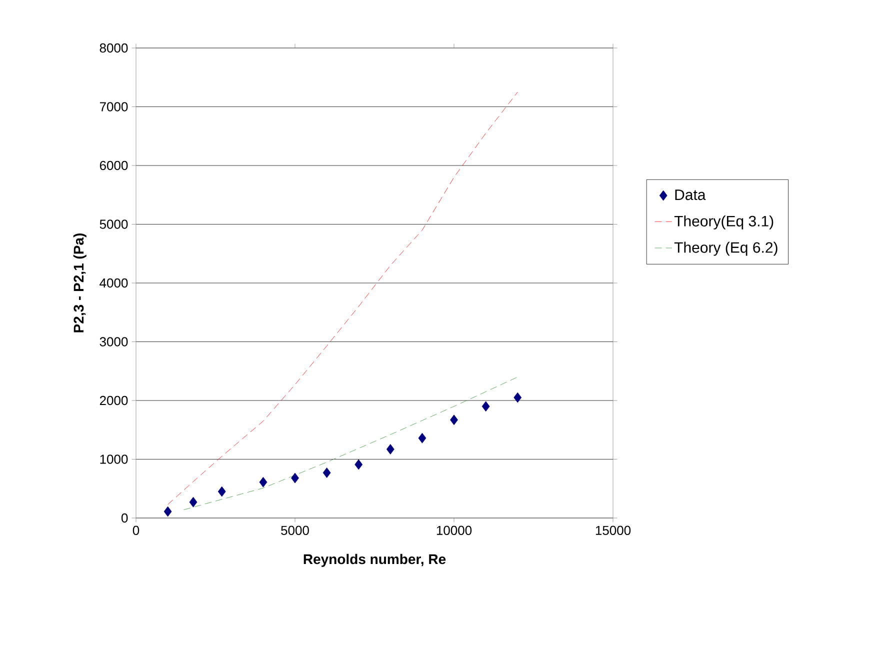 Image resolution: width=885 pixels, height=651 pixels. What do you see at coordinates (690, 195) in the screenshot?
I see `legend-label: Data` at bounding box center [690, 195].